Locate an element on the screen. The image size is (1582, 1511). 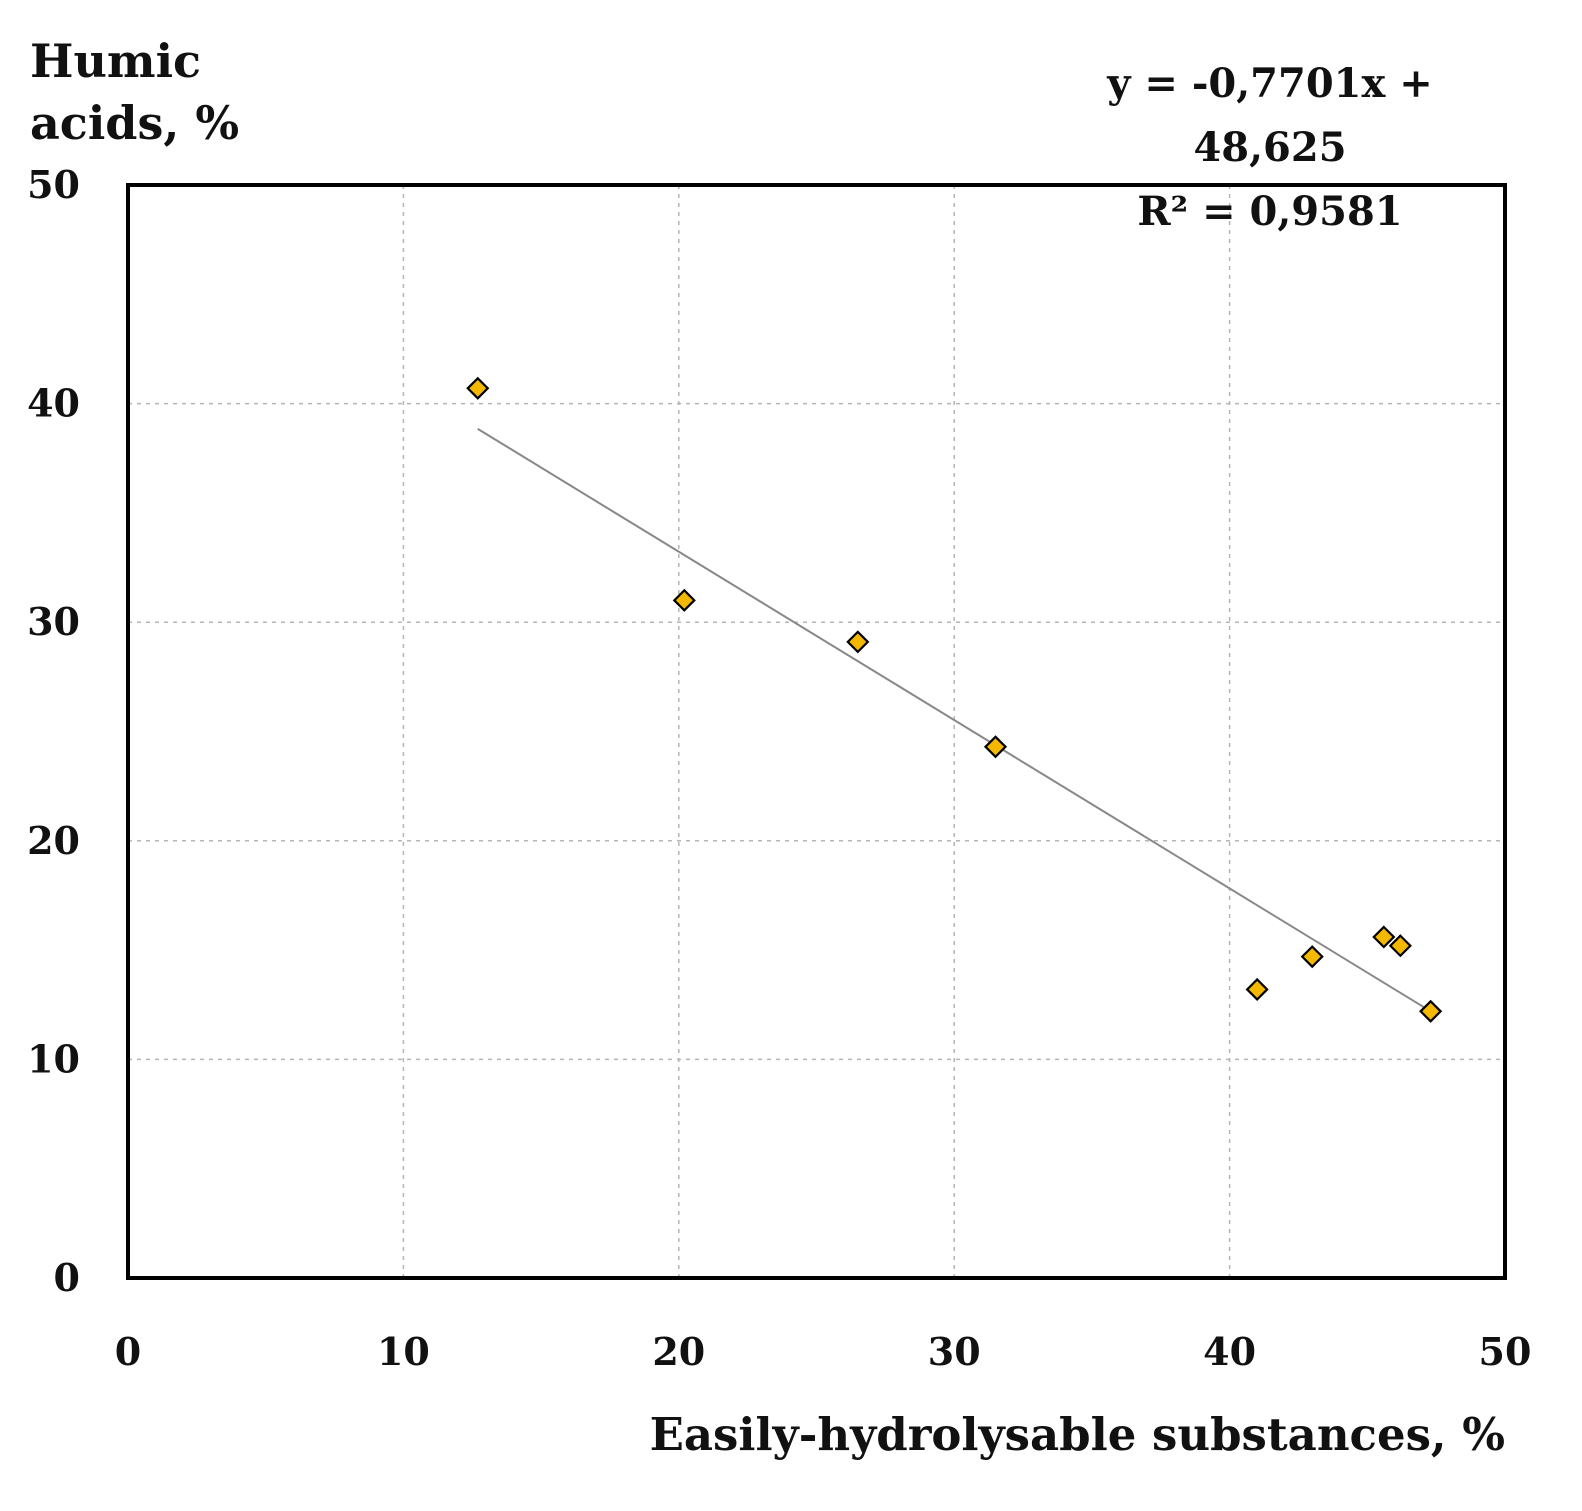
r-squared-text: R² = 0,9581 is located at coordinates (1270, 211).